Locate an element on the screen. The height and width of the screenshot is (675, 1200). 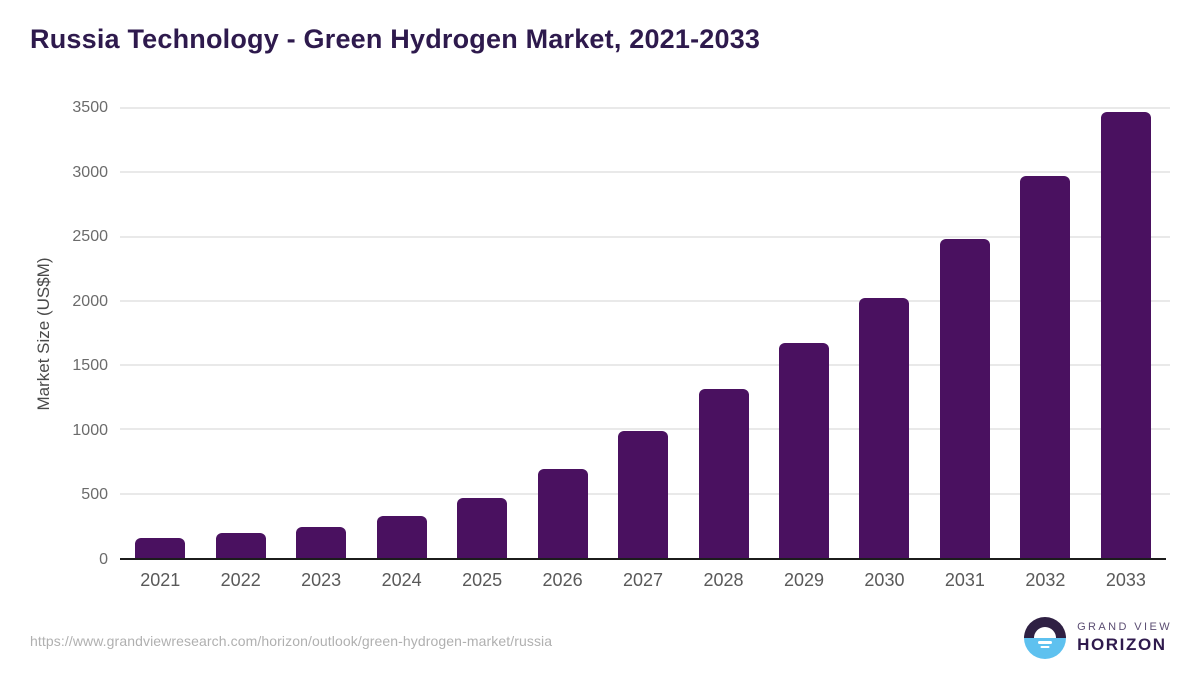
y-tick-label-3000: 3000 is located at coordinates (90, 172).